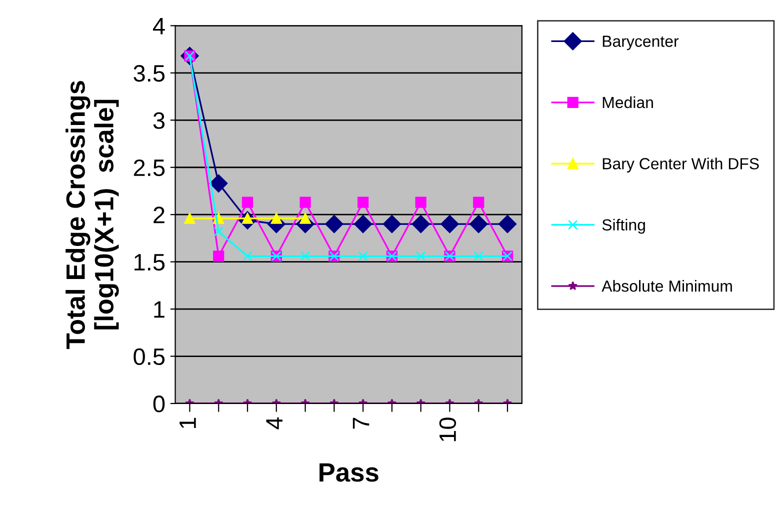  I want to click on y-tick-label: 2.5, so click(149, 167).